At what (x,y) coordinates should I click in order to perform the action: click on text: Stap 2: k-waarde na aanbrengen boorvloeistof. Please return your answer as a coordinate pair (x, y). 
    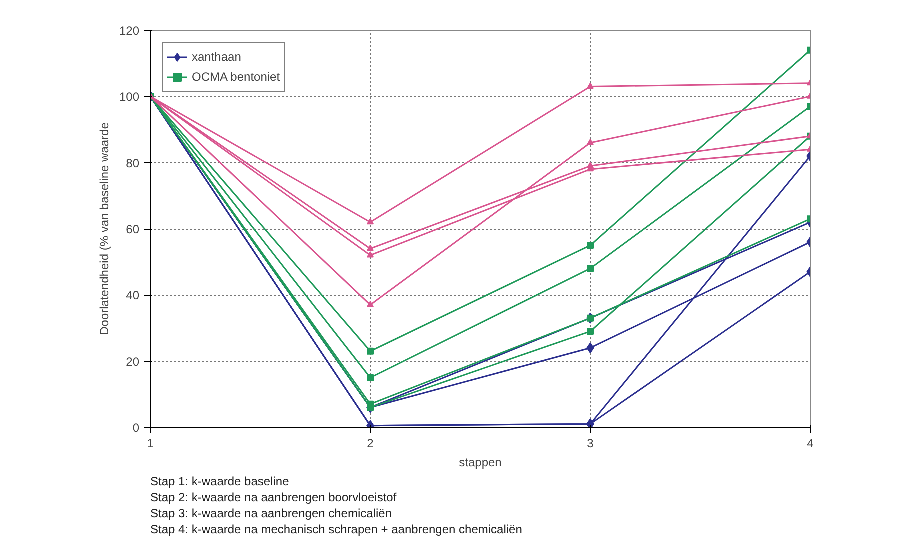
    Looking at the image, I should click on (274, 497).